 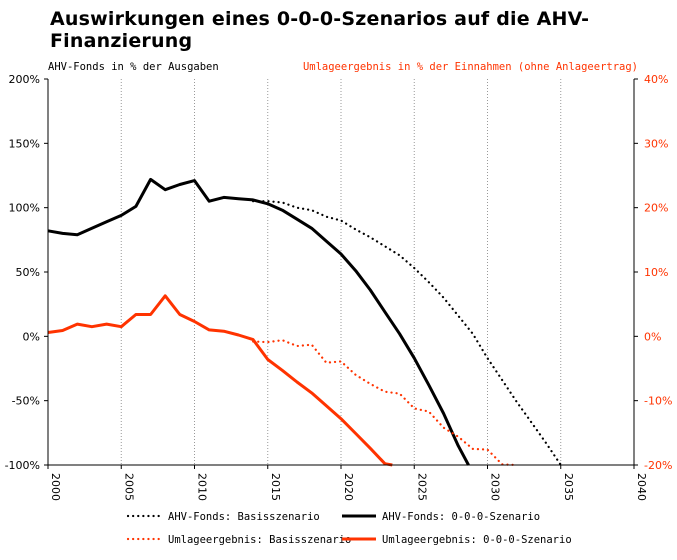 What do you see at coordinates (656, 208) in the screenshot?
I see `right-tick-label: 20%` at bounding box center [656, 208].